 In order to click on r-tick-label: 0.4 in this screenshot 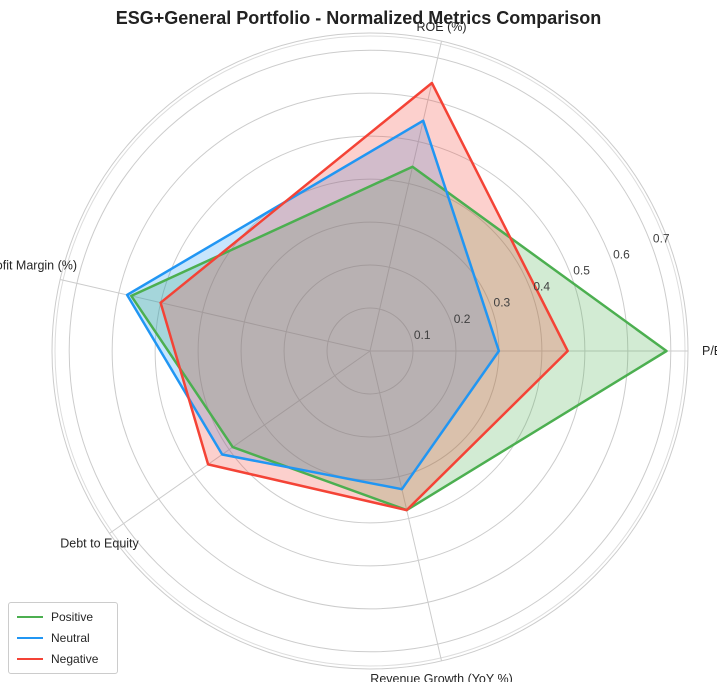, I will do `click(541, 287)`.